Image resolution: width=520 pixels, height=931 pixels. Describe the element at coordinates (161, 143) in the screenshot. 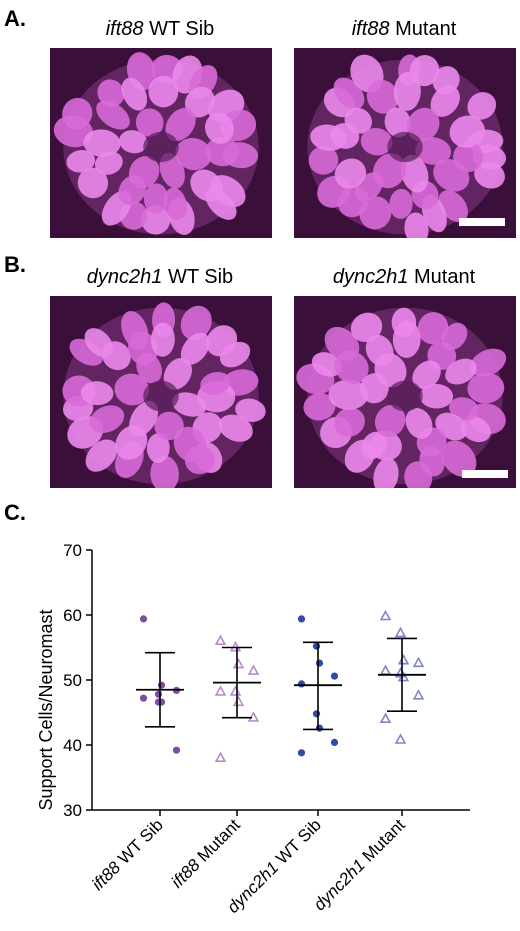

I see `micrograph-ift88-wt-sib` at that location.